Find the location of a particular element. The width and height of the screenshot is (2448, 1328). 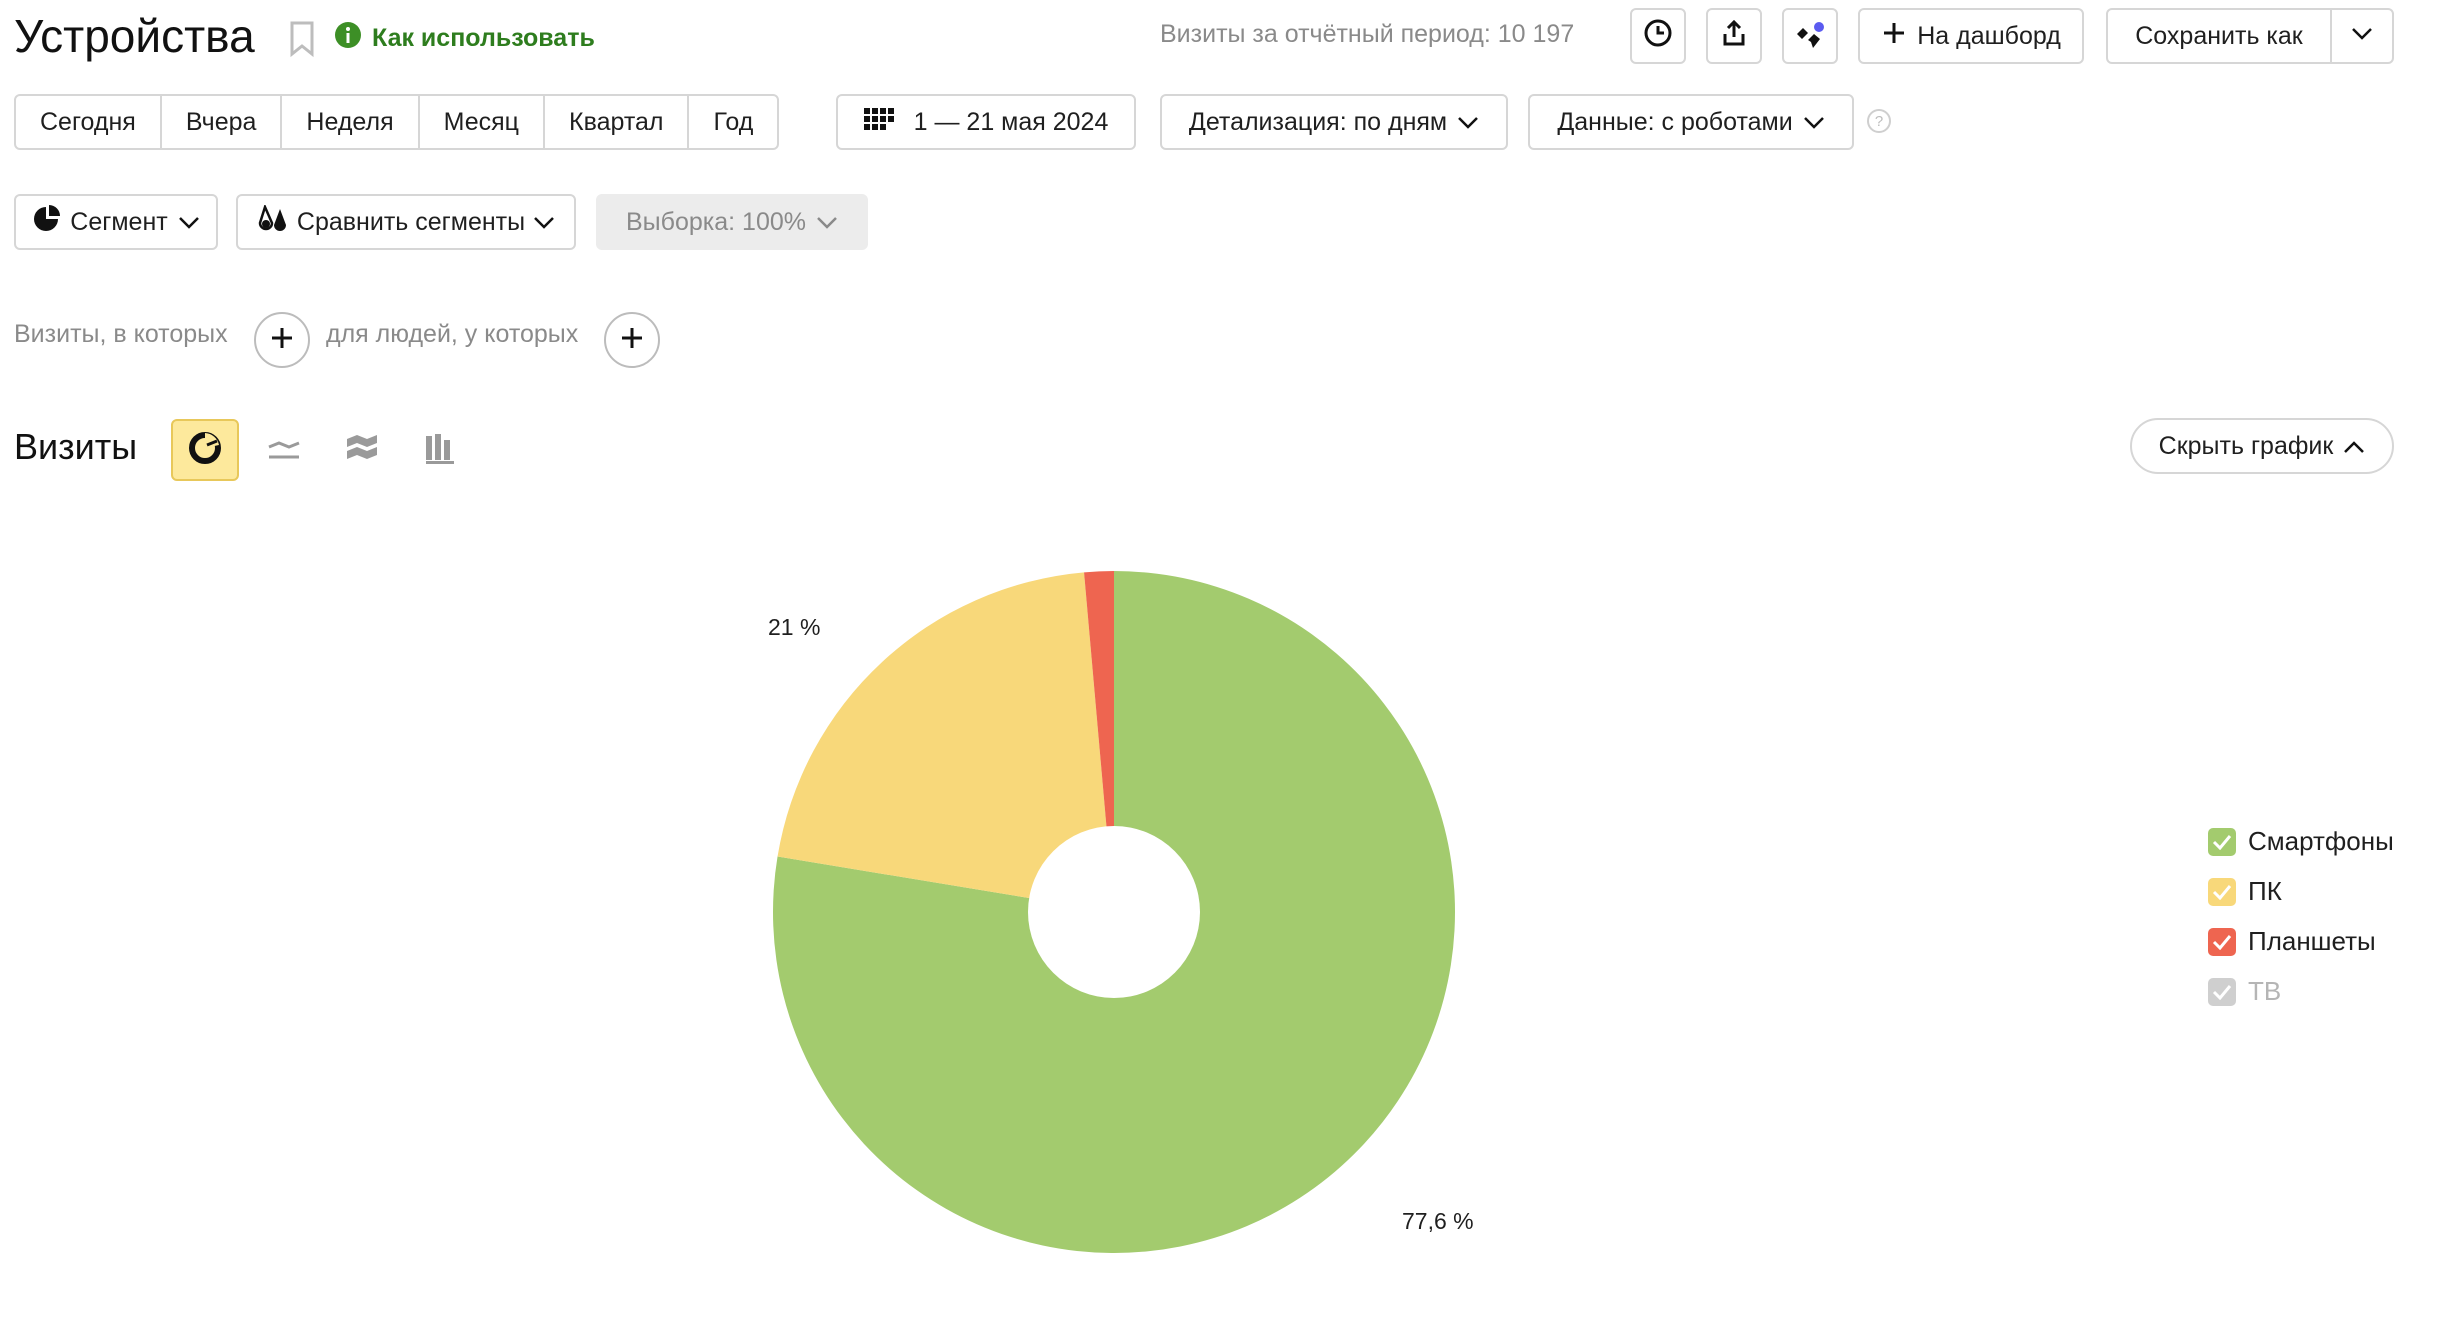

add-to-dashboard-label: На дашборд is located at coordinates (1989, 35).